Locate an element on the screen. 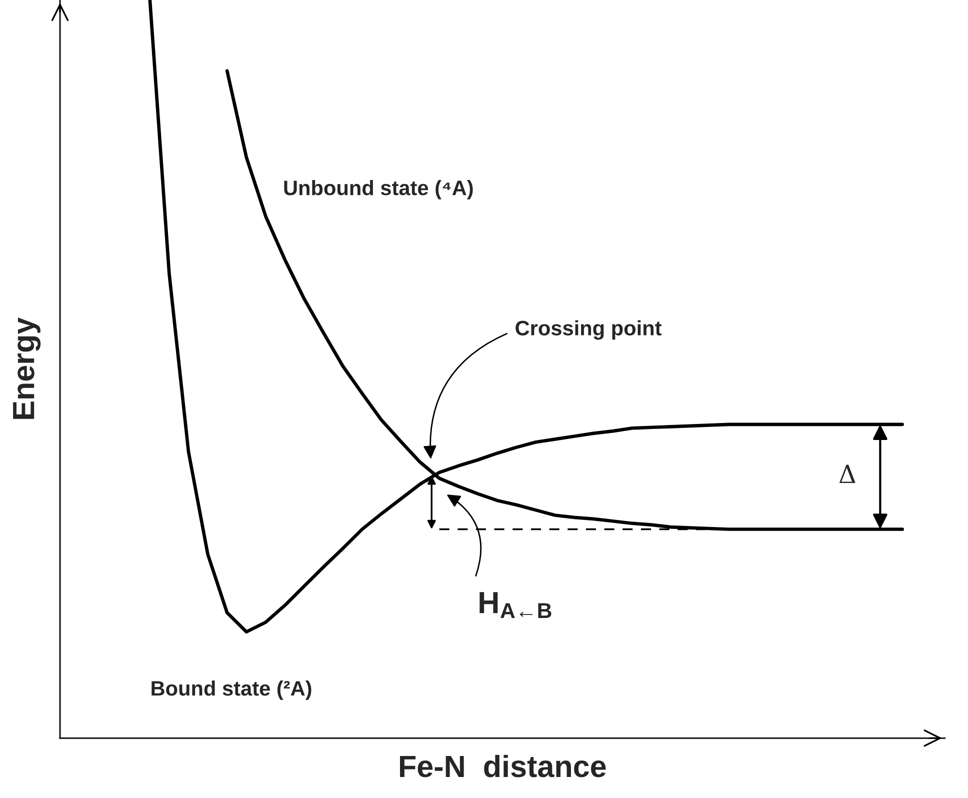 The image size is (968, 798). annotation: Bound state (²A) is located at coordinates (232, 690).